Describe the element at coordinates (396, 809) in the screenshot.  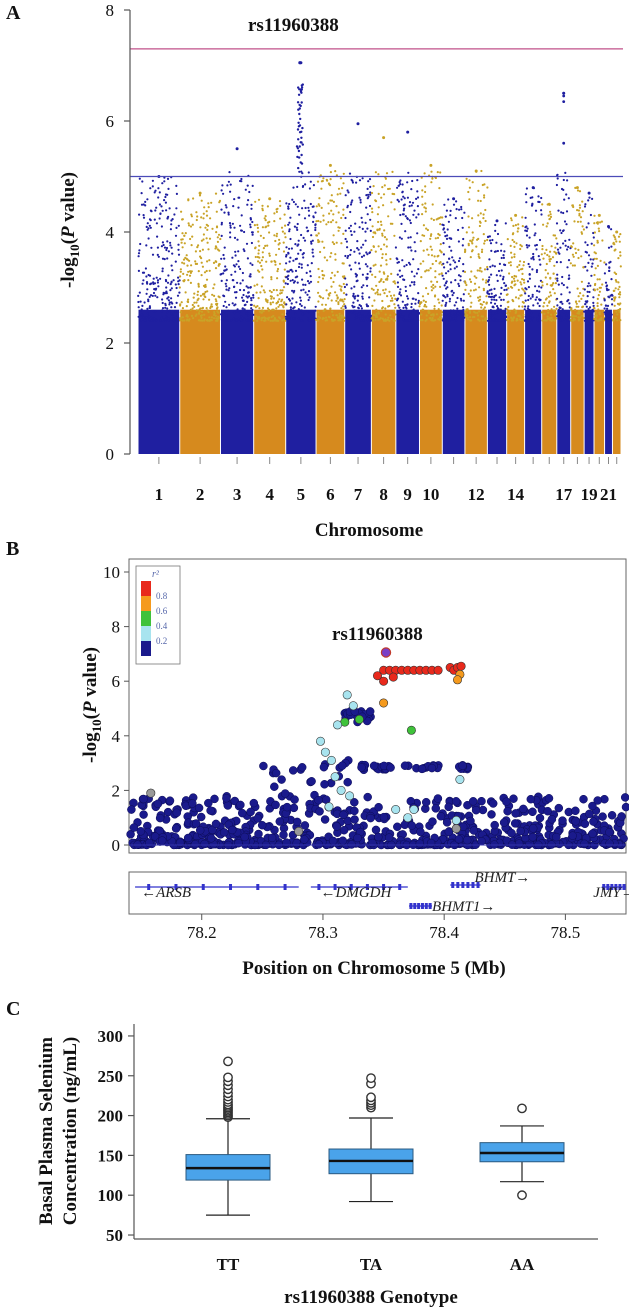
I see `ld-snp-lightblue` at that location.